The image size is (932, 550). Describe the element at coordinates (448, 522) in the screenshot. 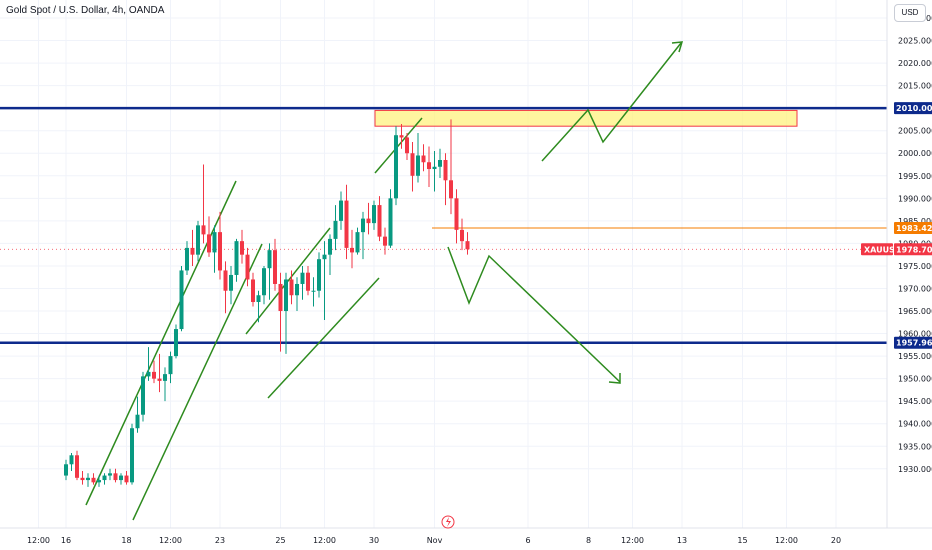

I see `lightning-icon` at that location.